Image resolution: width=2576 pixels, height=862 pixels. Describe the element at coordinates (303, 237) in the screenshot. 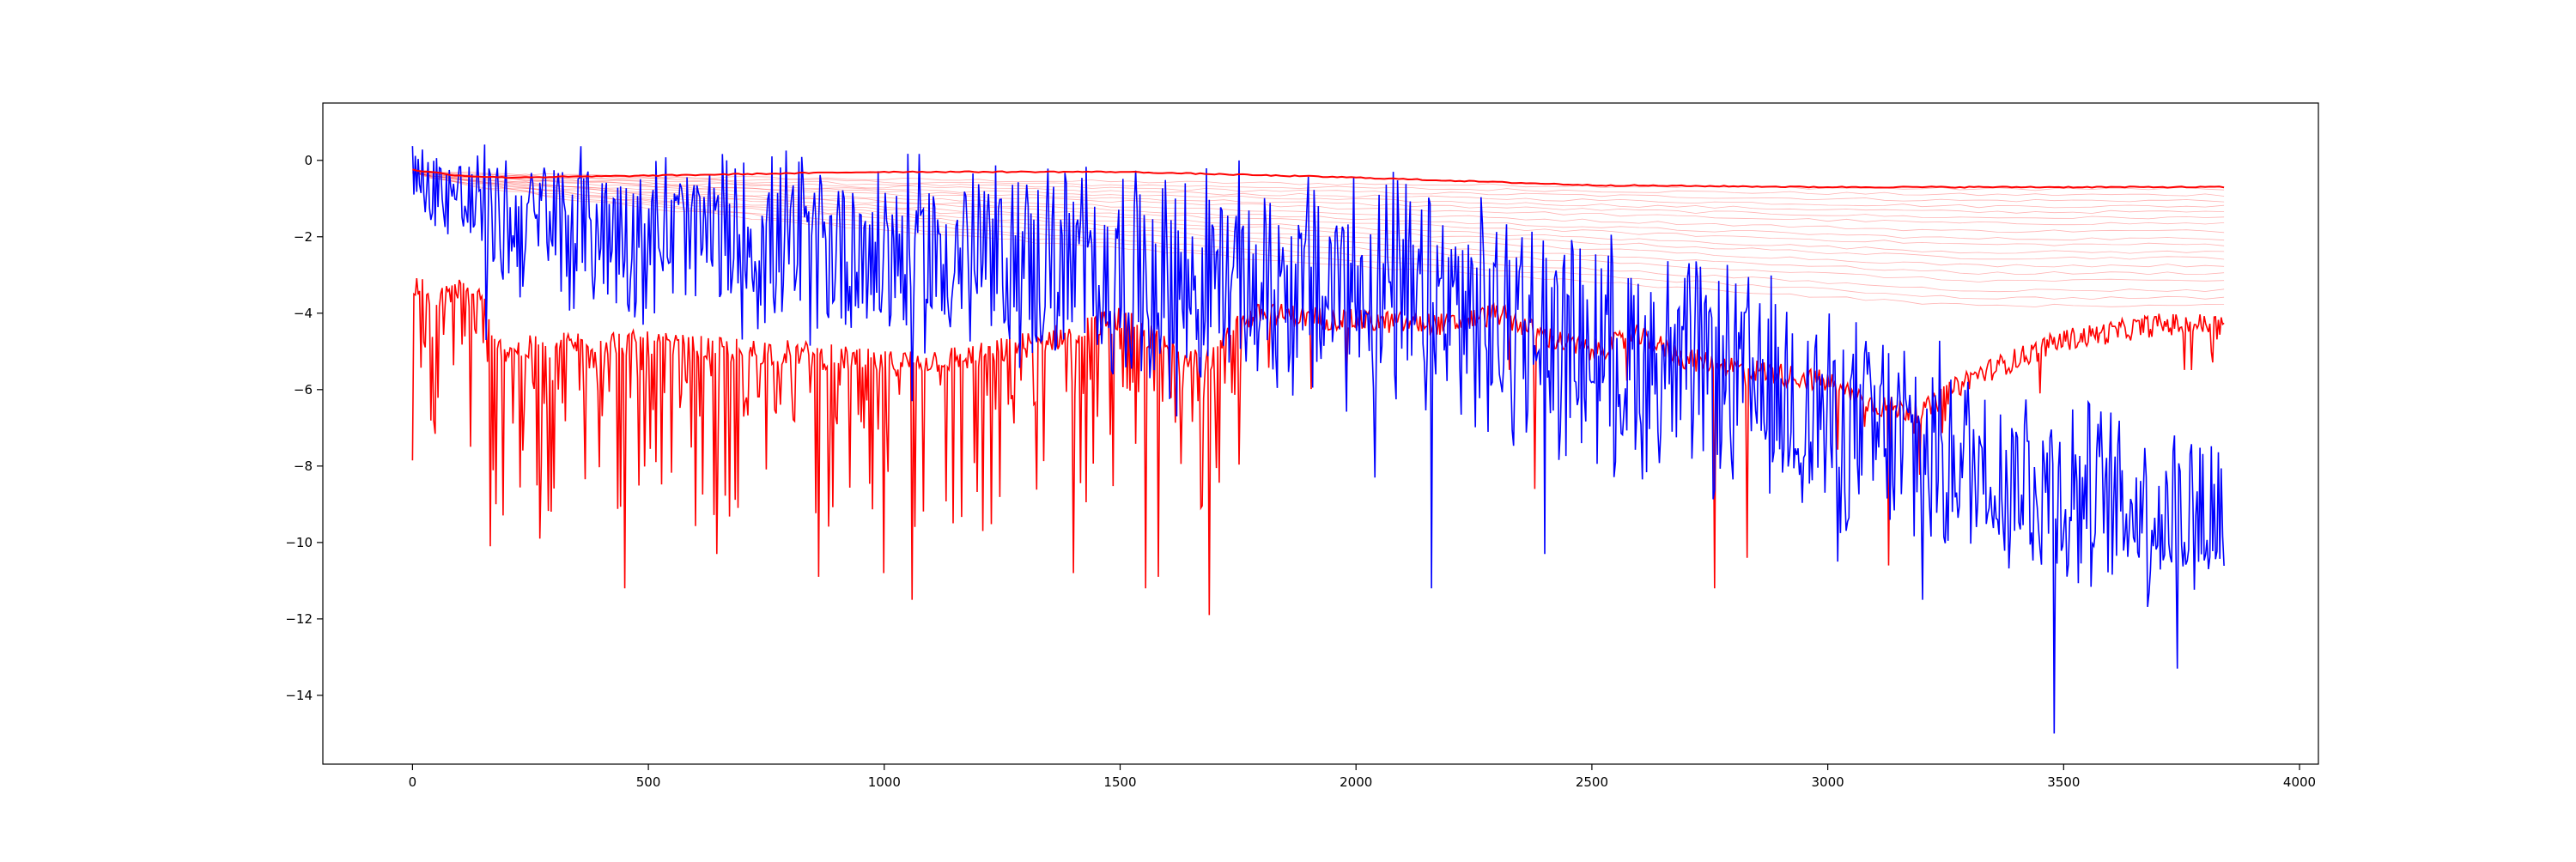

I see `y-tick-label: −2` at that location.